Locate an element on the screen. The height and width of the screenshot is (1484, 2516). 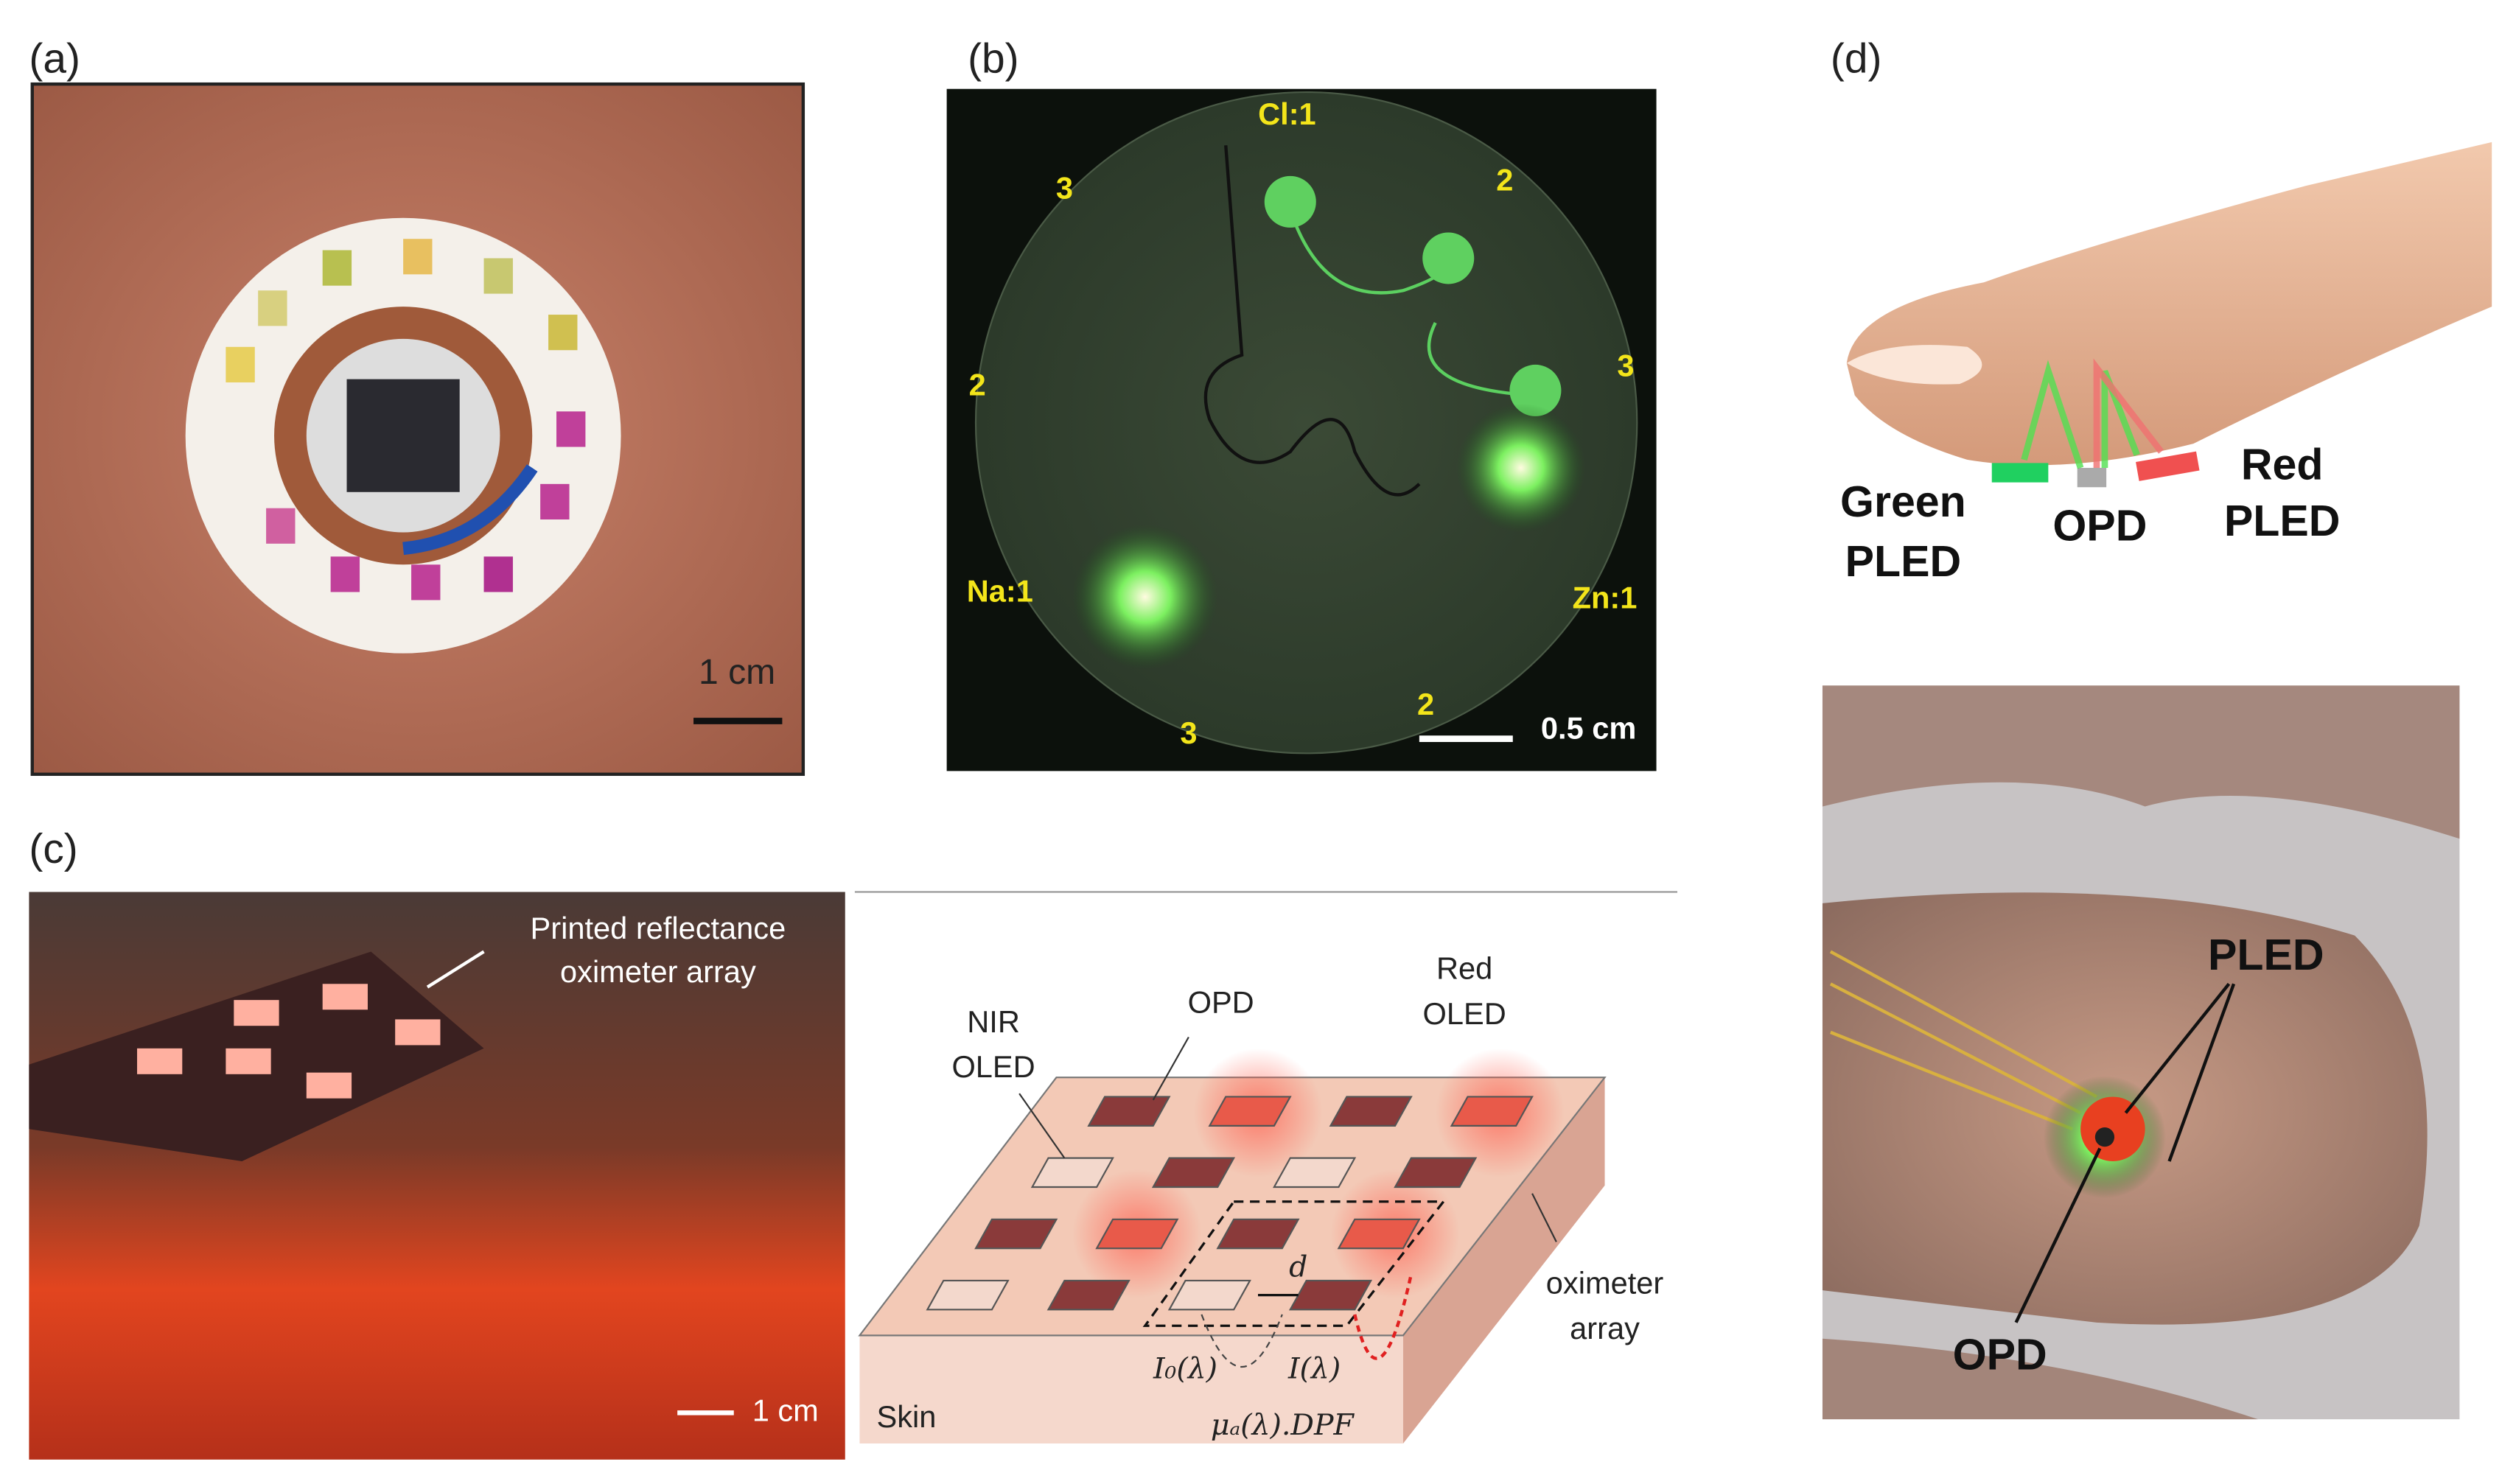
pixels is located at coordinates (1230, 1203).